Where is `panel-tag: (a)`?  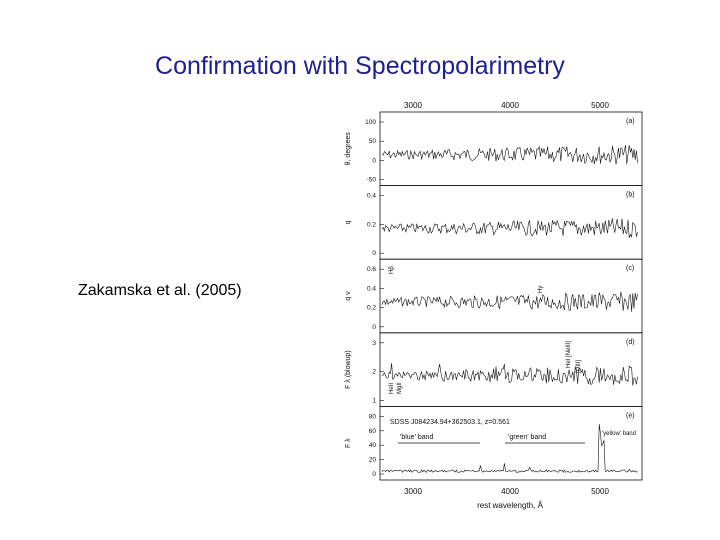
panel-tag: (a) is located at coordinates (630, 121).